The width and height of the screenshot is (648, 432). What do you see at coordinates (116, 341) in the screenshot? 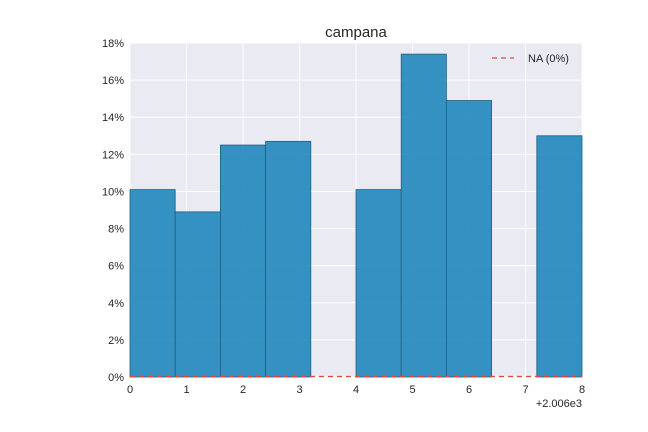
I see `y-tick-label: 2%` at bounding box center [116, 341].